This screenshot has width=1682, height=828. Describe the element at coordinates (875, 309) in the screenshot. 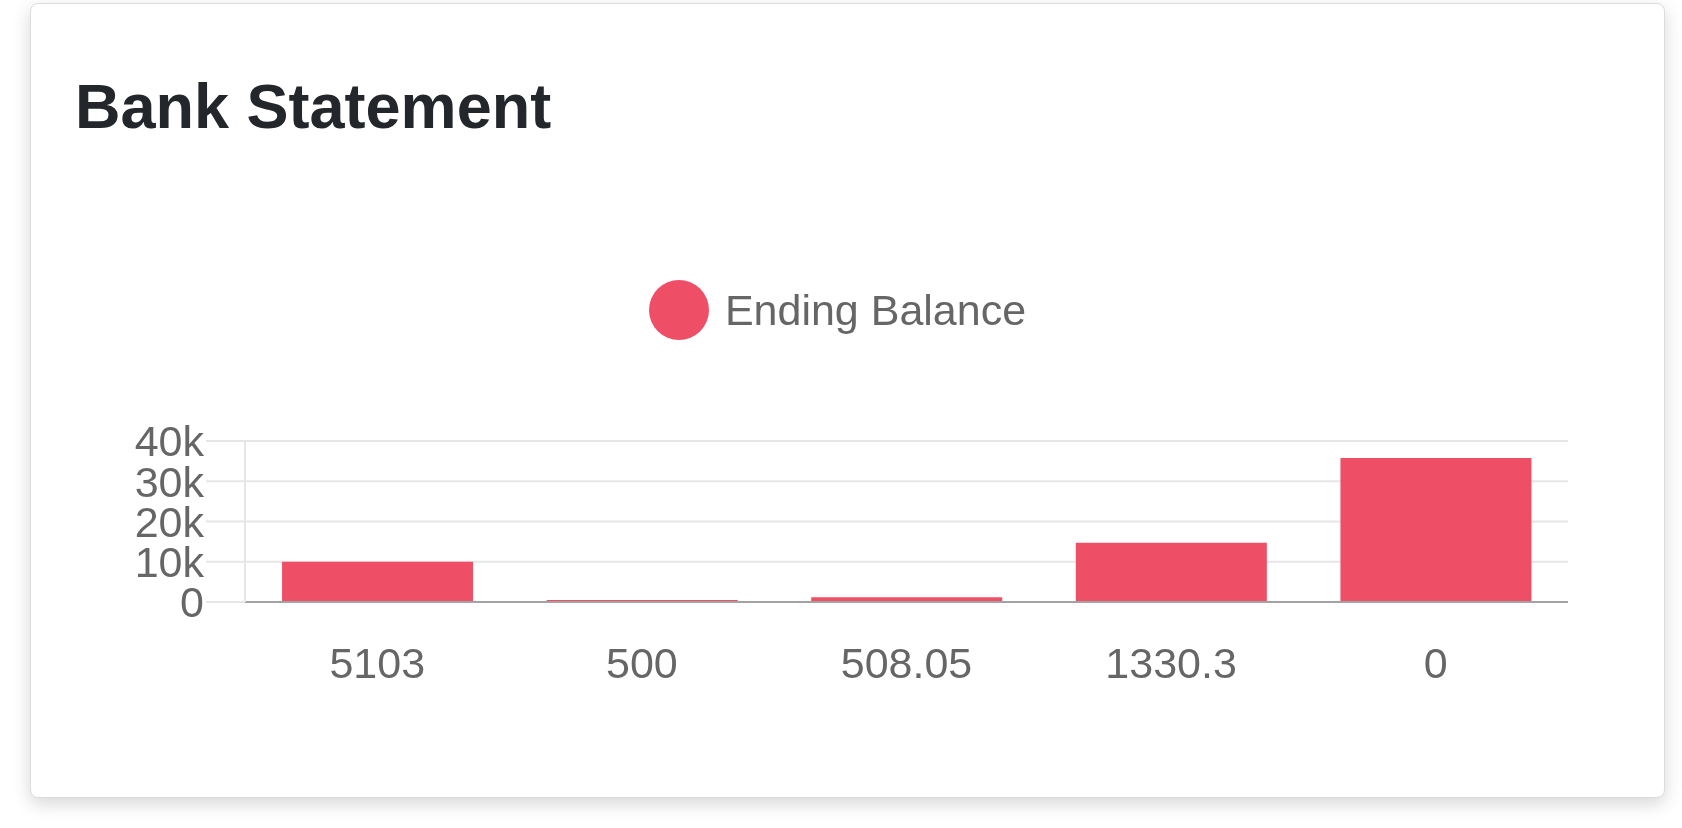

I see `legend-label: Ending Balance` at that location.